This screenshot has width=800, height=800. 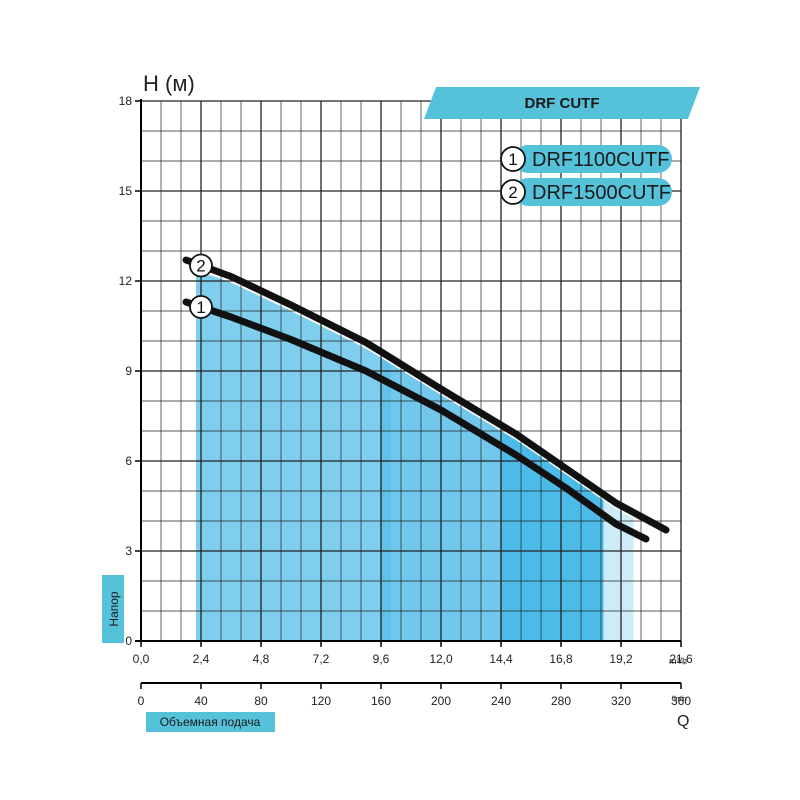 What do you see at coordinates (128, 461) in the screenshot?
I see `y-tick-label: 6` at bounding box center [128, 461].